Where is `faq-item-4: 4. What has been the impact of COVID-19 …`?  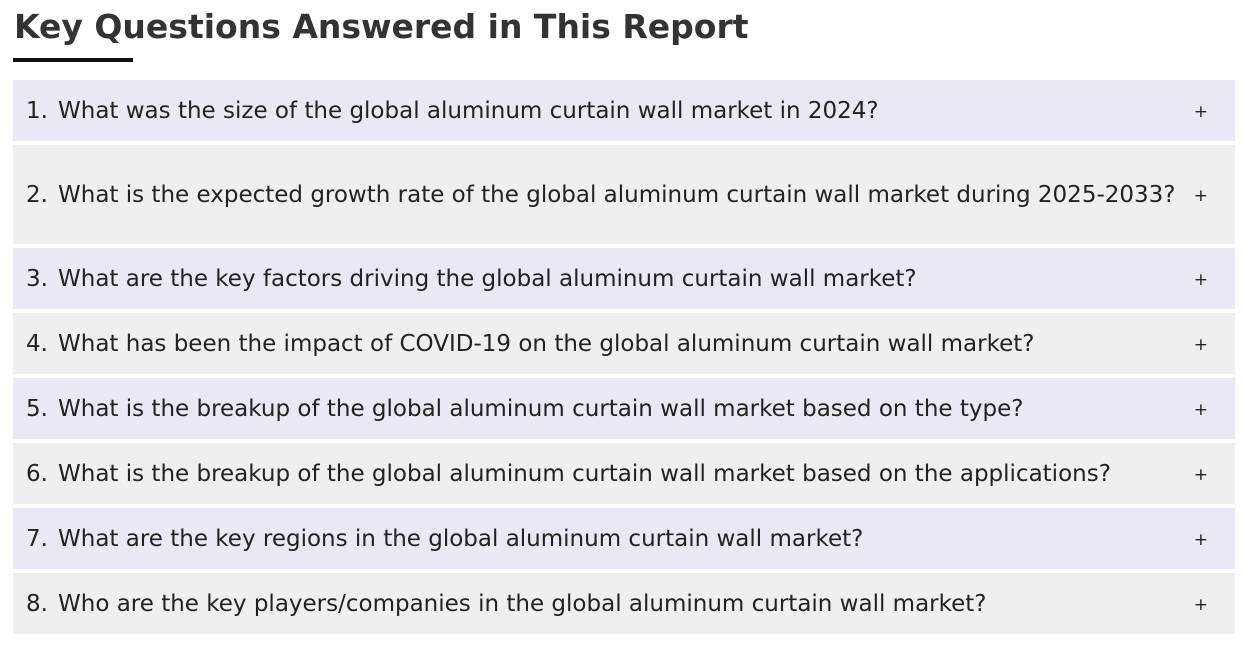
faq-item-4: 4. What has been the impact of COVID-19 … is located at coordinates (624, 343).